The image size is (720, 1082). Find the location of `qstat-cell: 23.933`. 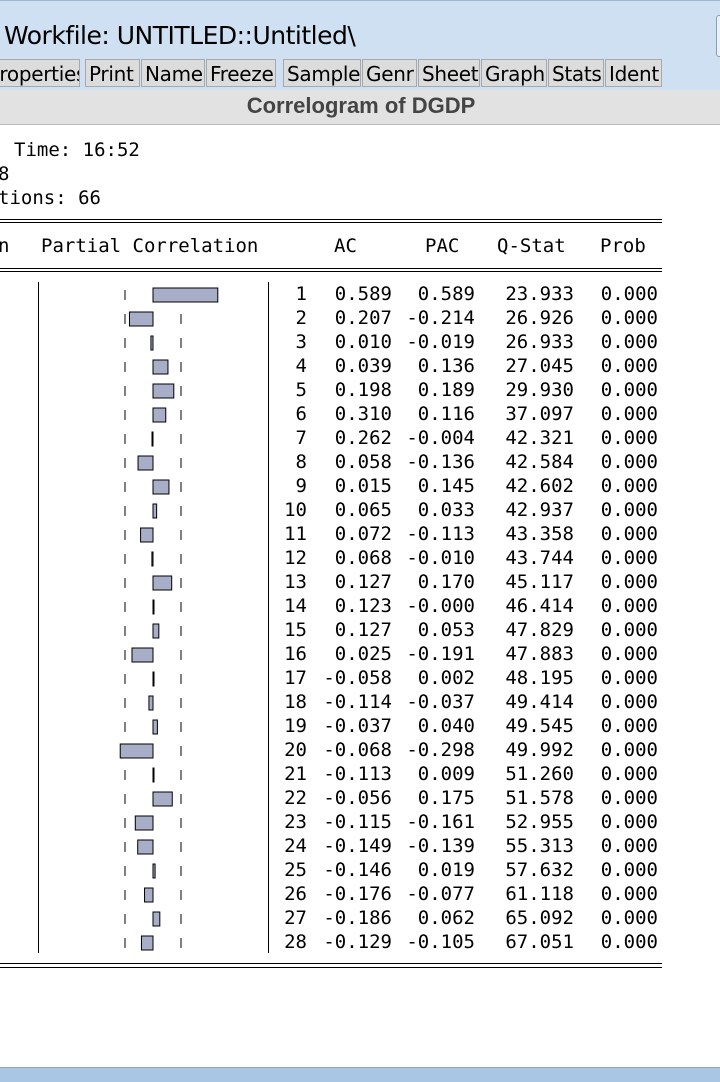

qstat-cell: 23.933 is located at coordinates (539, 294).